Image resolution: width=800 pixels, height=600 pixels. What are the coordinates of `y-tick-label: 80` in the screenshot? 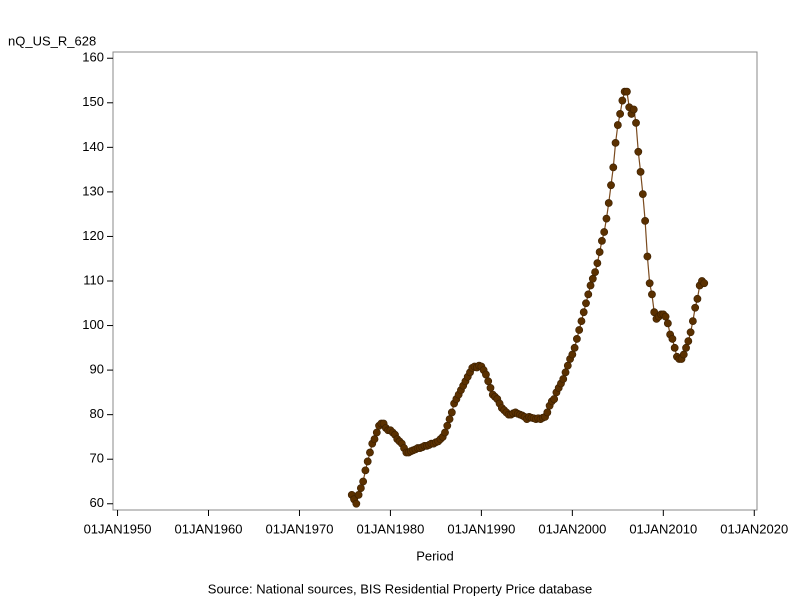 It's located at (97, 413).